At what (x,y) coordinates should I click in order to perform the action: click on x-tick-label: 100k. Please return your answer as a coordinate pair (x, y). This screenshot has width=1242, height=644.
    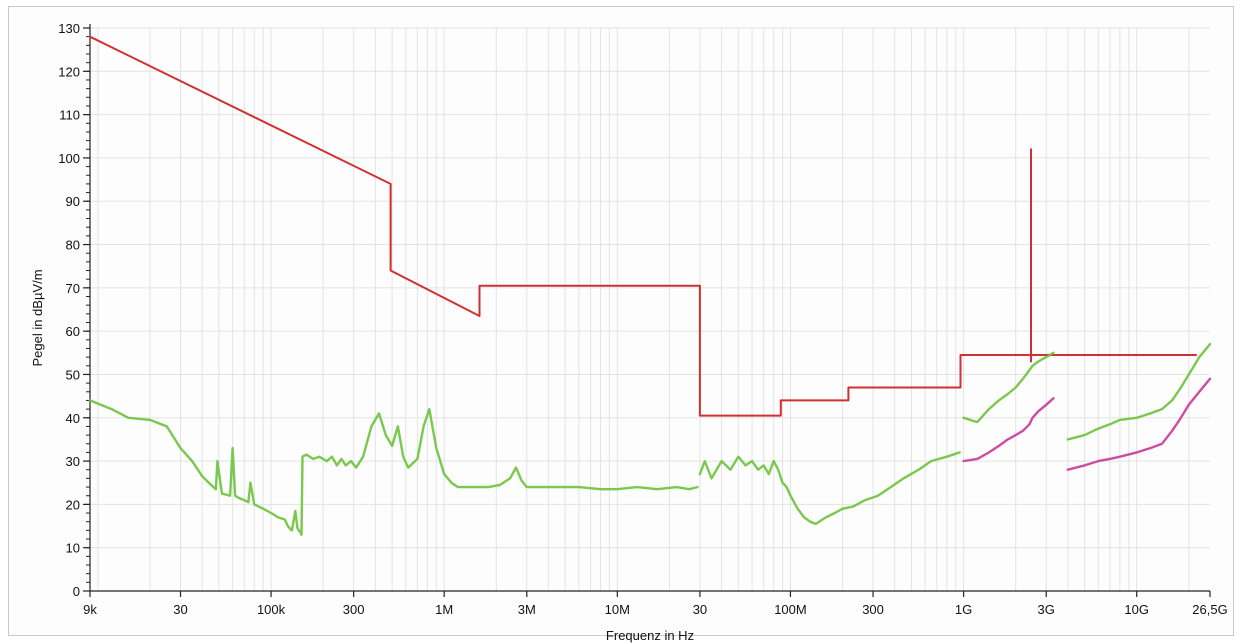
    Looking at the image, I should click on (271, 609).